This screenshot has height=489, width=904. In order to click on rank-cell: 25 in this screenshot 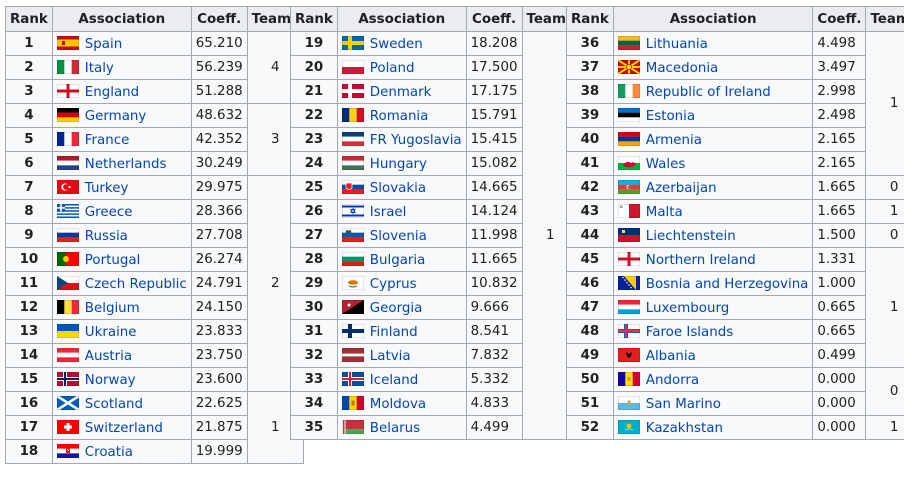, I will do `click(314, 187)`.